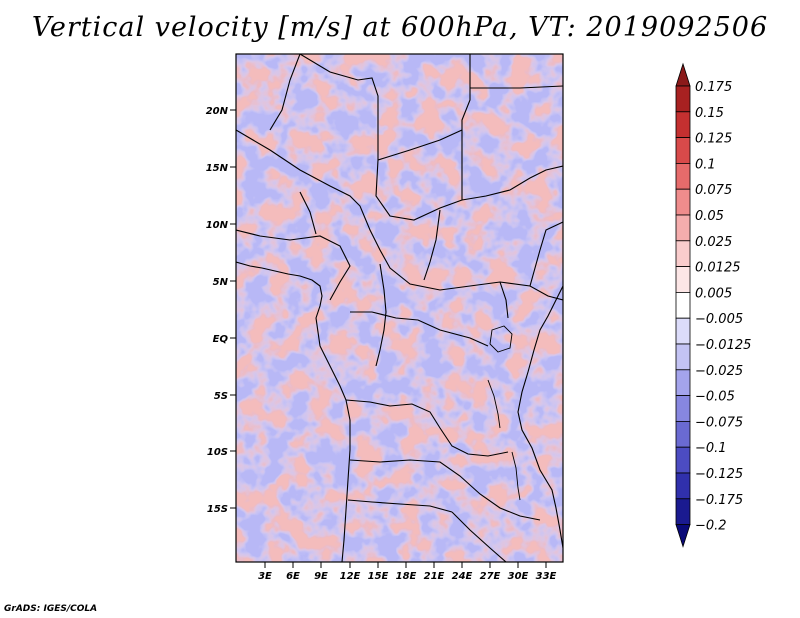  Describe the element at coordinates (293, 576) in the screenshot. I see `lon-tick-label: 6E` at that location.